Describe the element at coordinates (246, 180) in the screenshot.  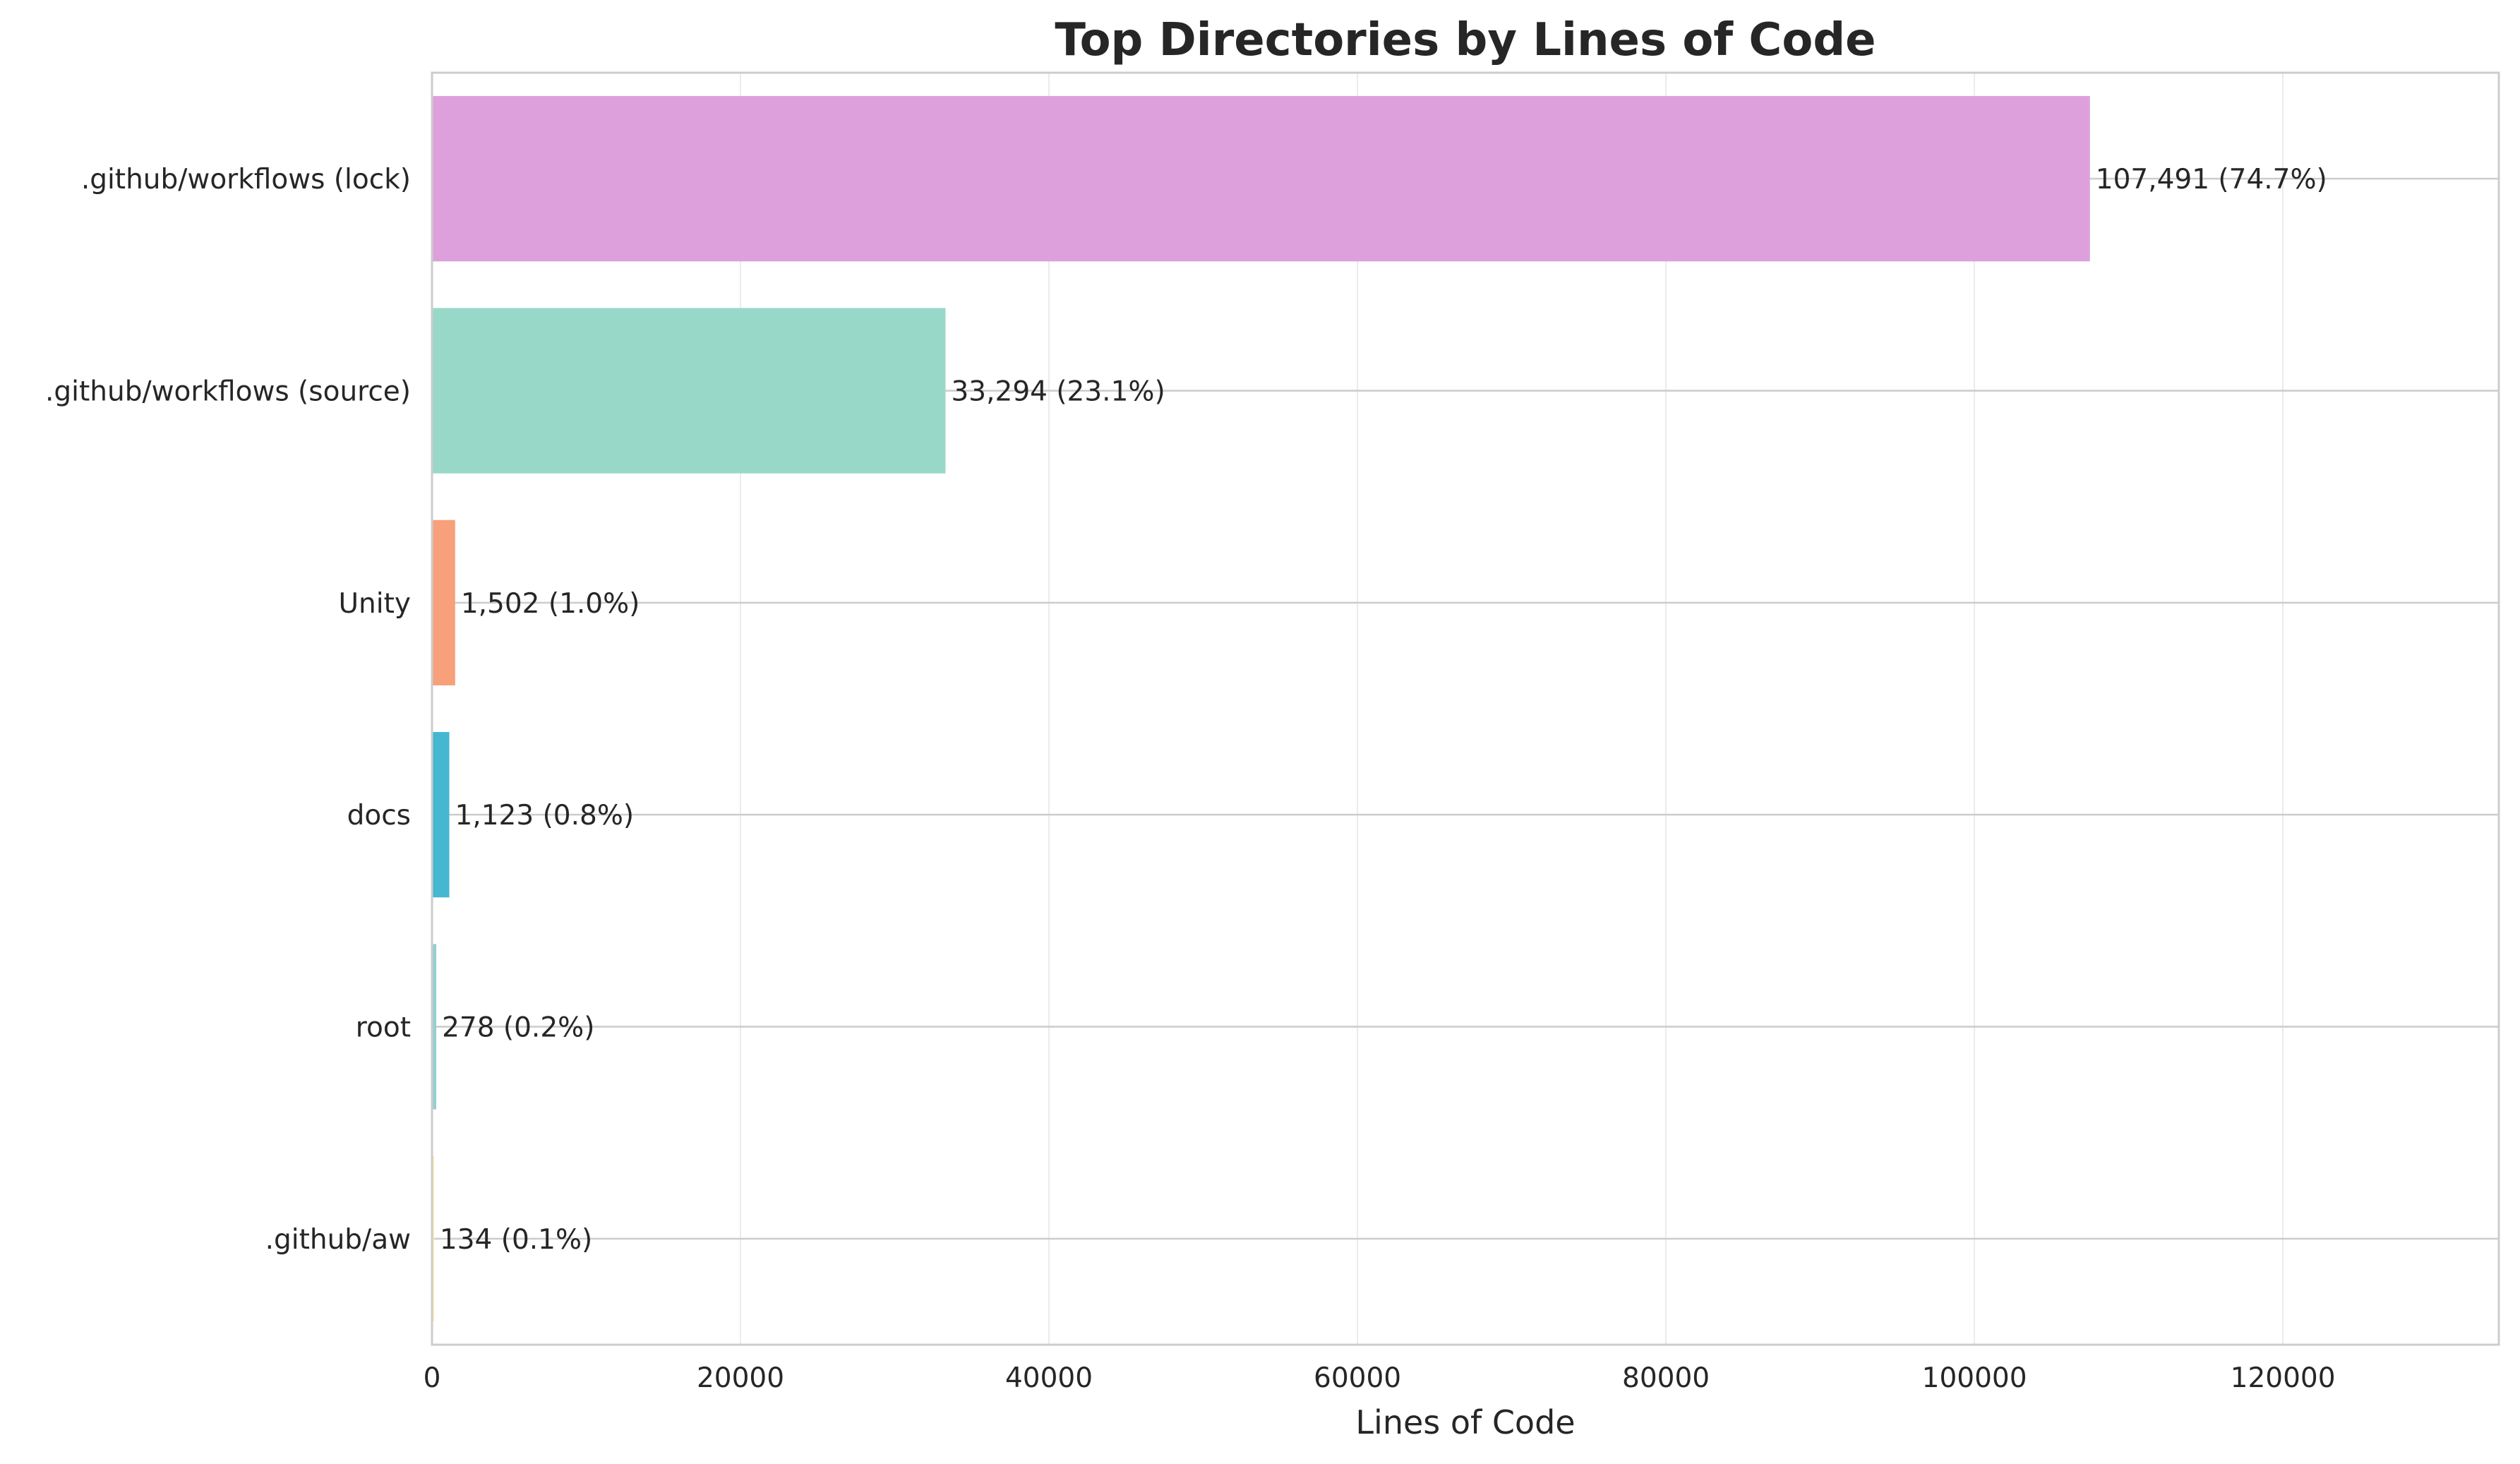
I see `y-tick-label: .github/workflows (lock)` at that location.